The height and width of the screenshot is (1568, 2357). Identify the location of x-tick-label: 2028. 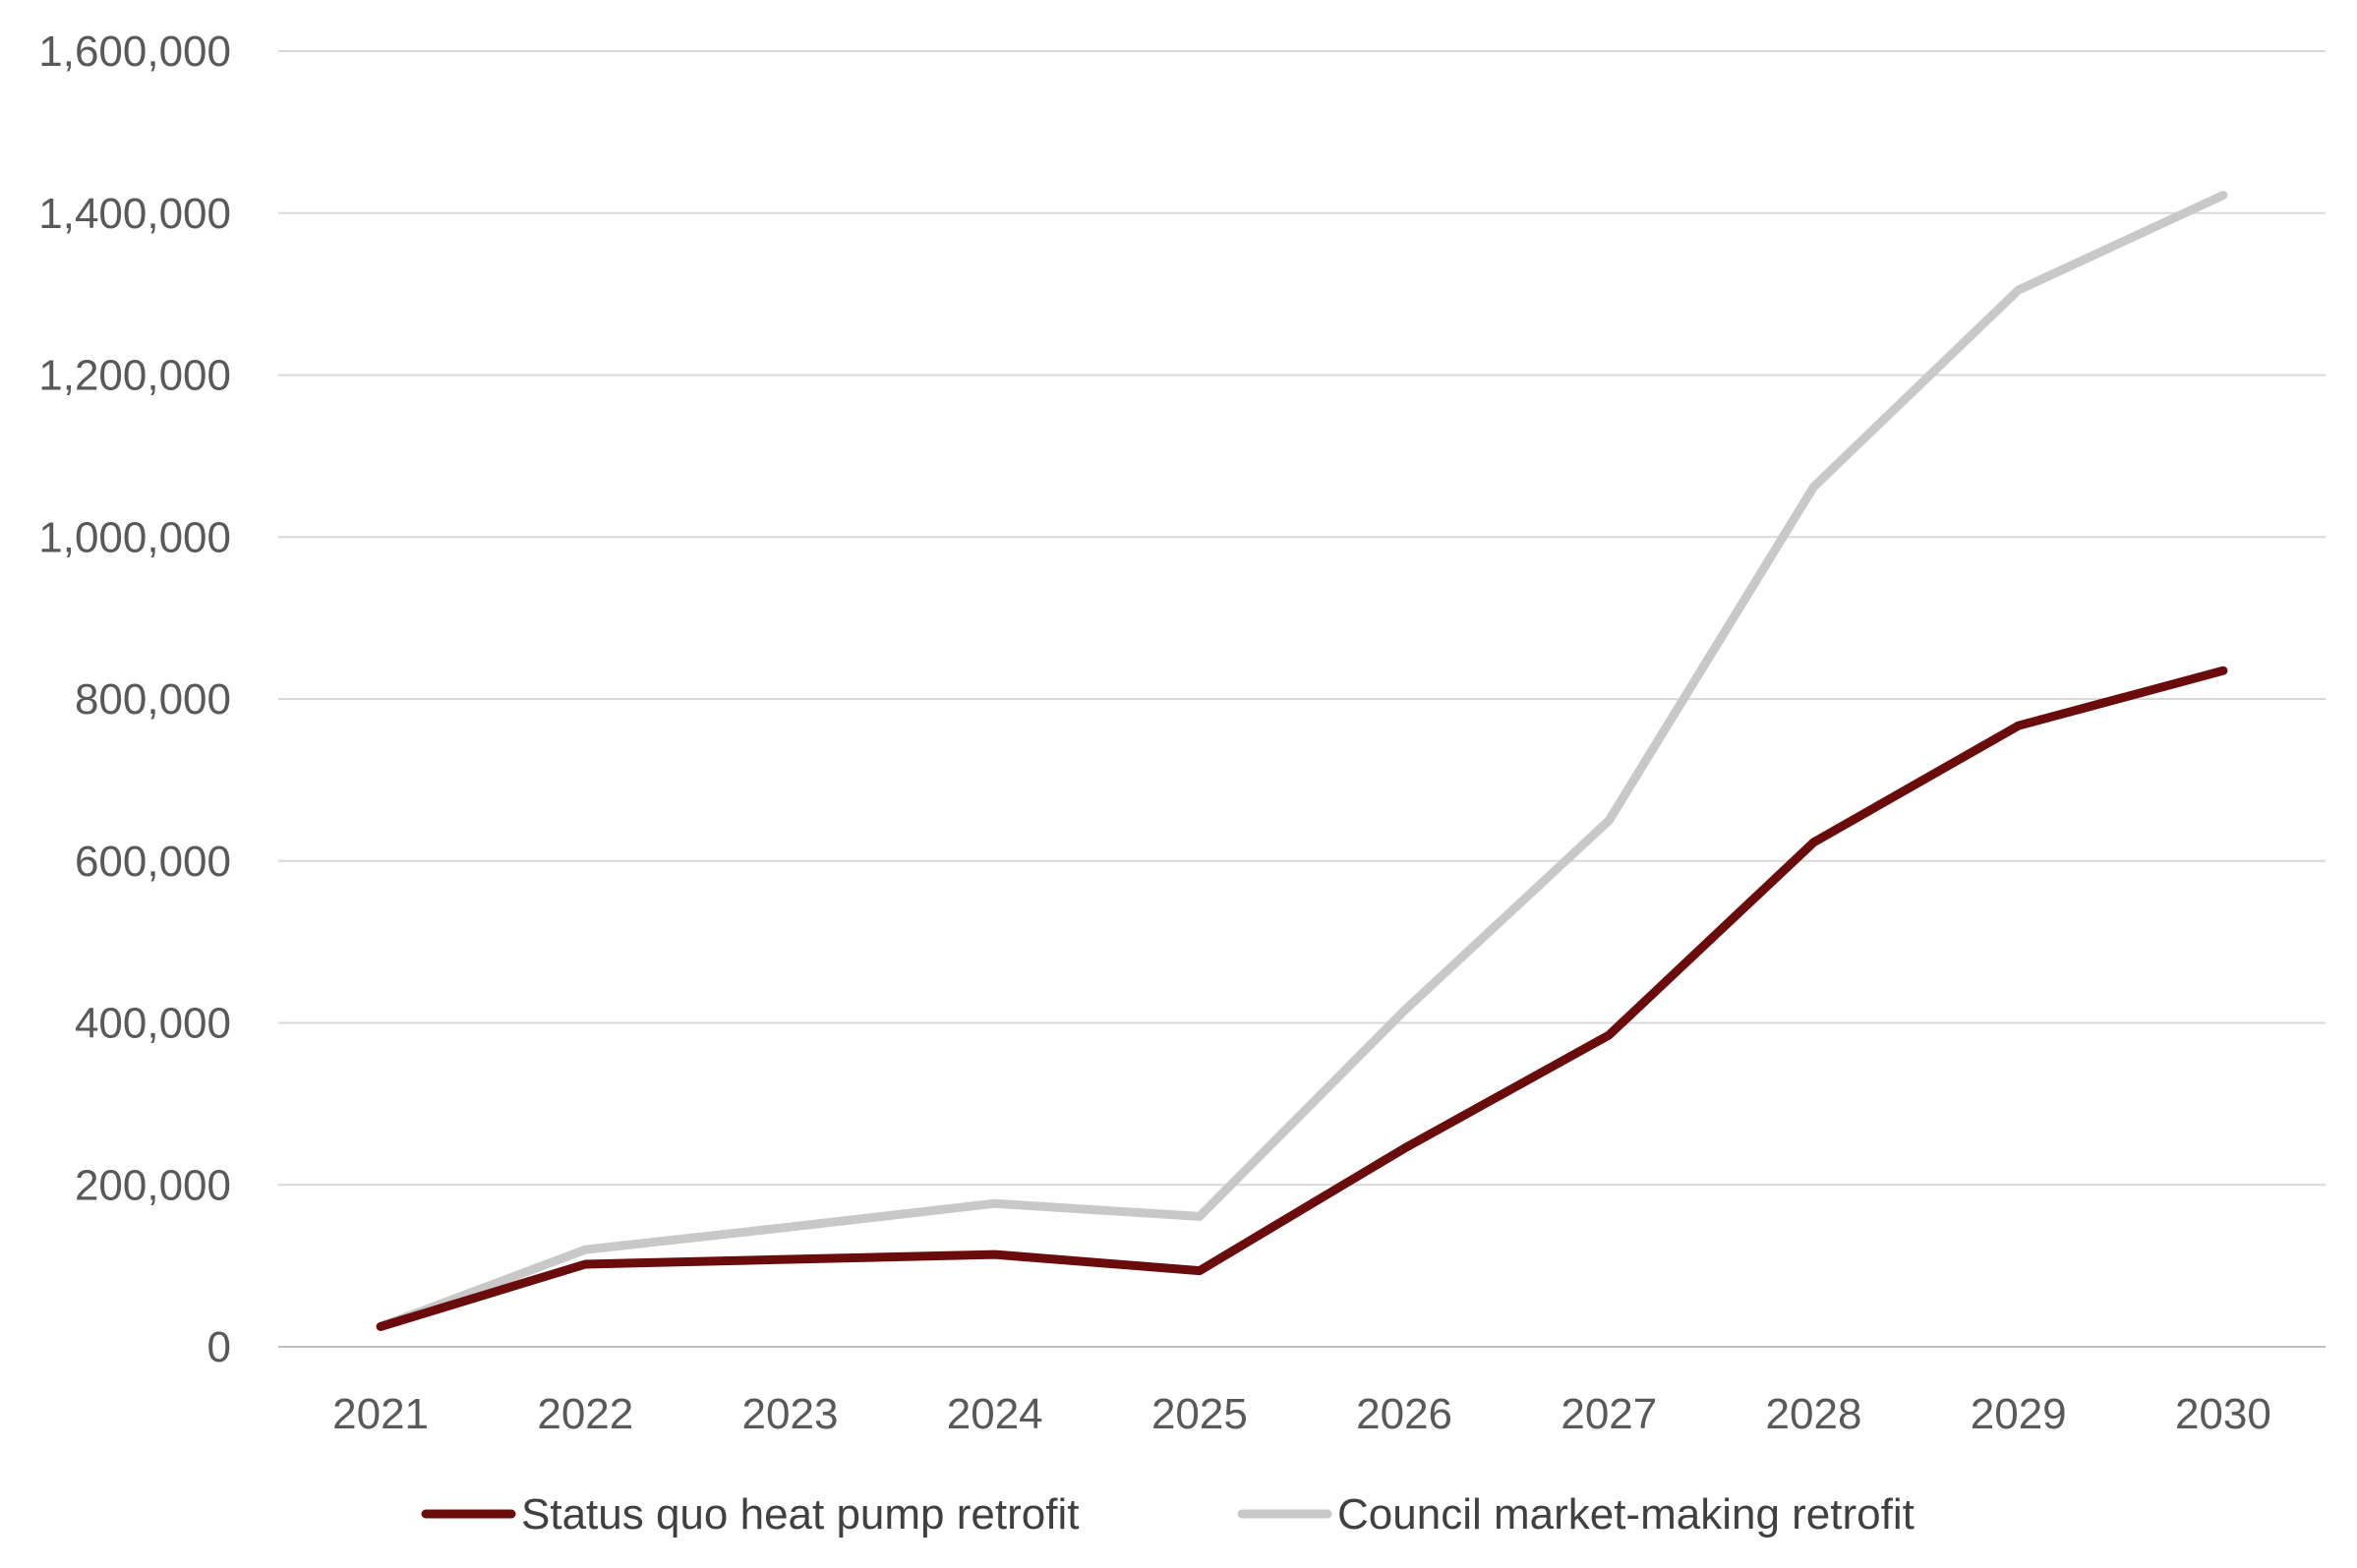
(1814, 1414).